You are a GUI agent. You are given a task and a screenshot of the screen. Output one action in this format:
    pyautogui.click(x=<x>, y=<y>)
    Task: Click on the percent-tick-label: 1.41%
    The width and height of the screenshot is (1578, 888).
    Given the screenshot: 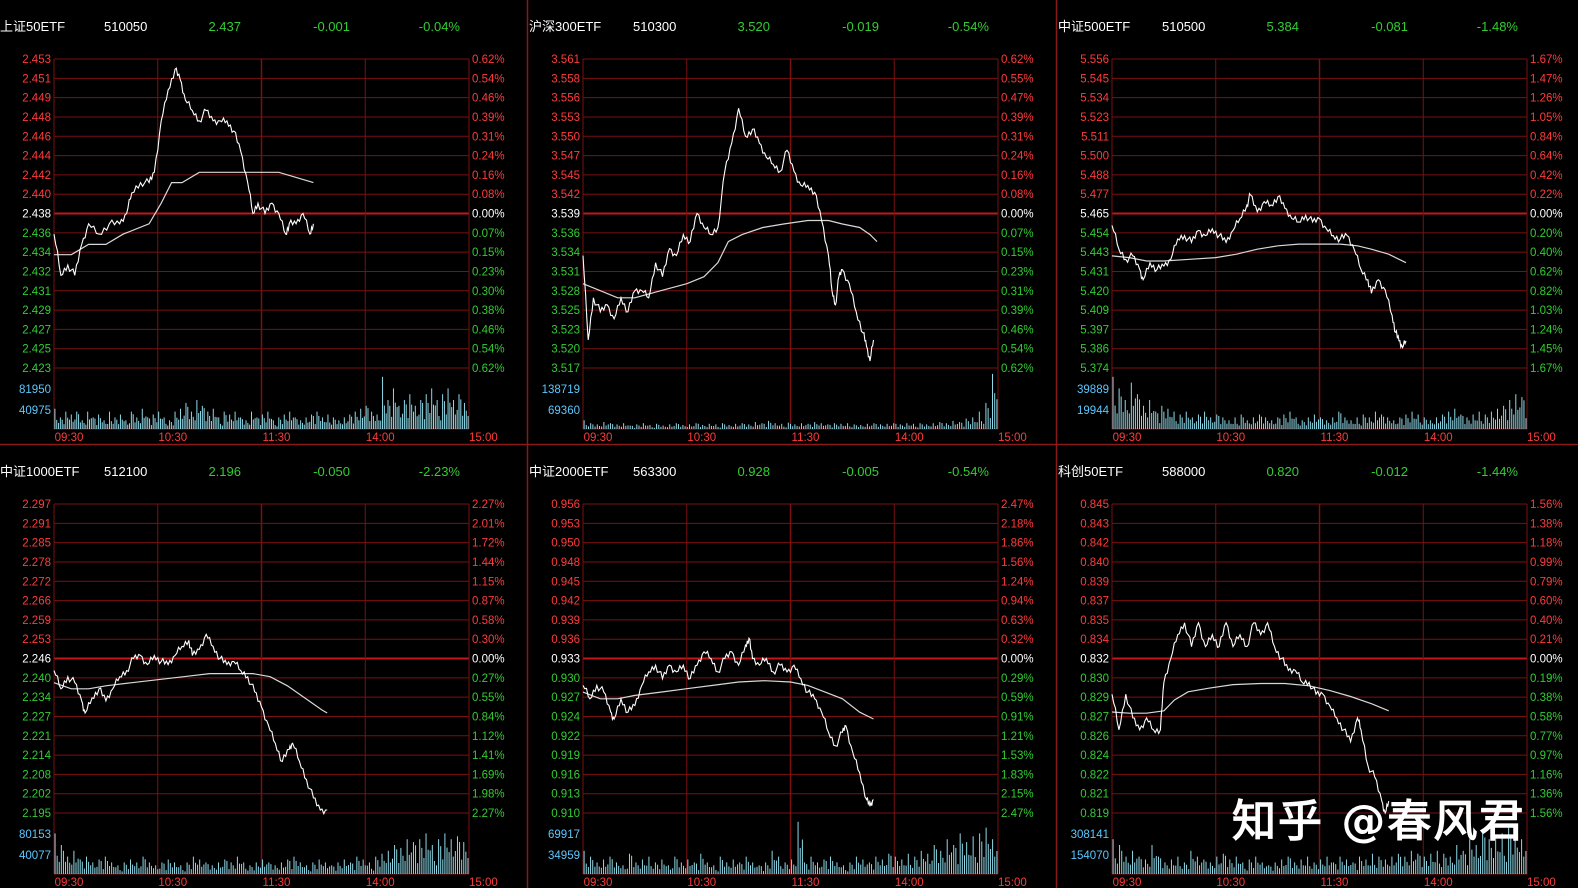 What is the action you would take?
    pyautogui.click(x=488, y=756)
    